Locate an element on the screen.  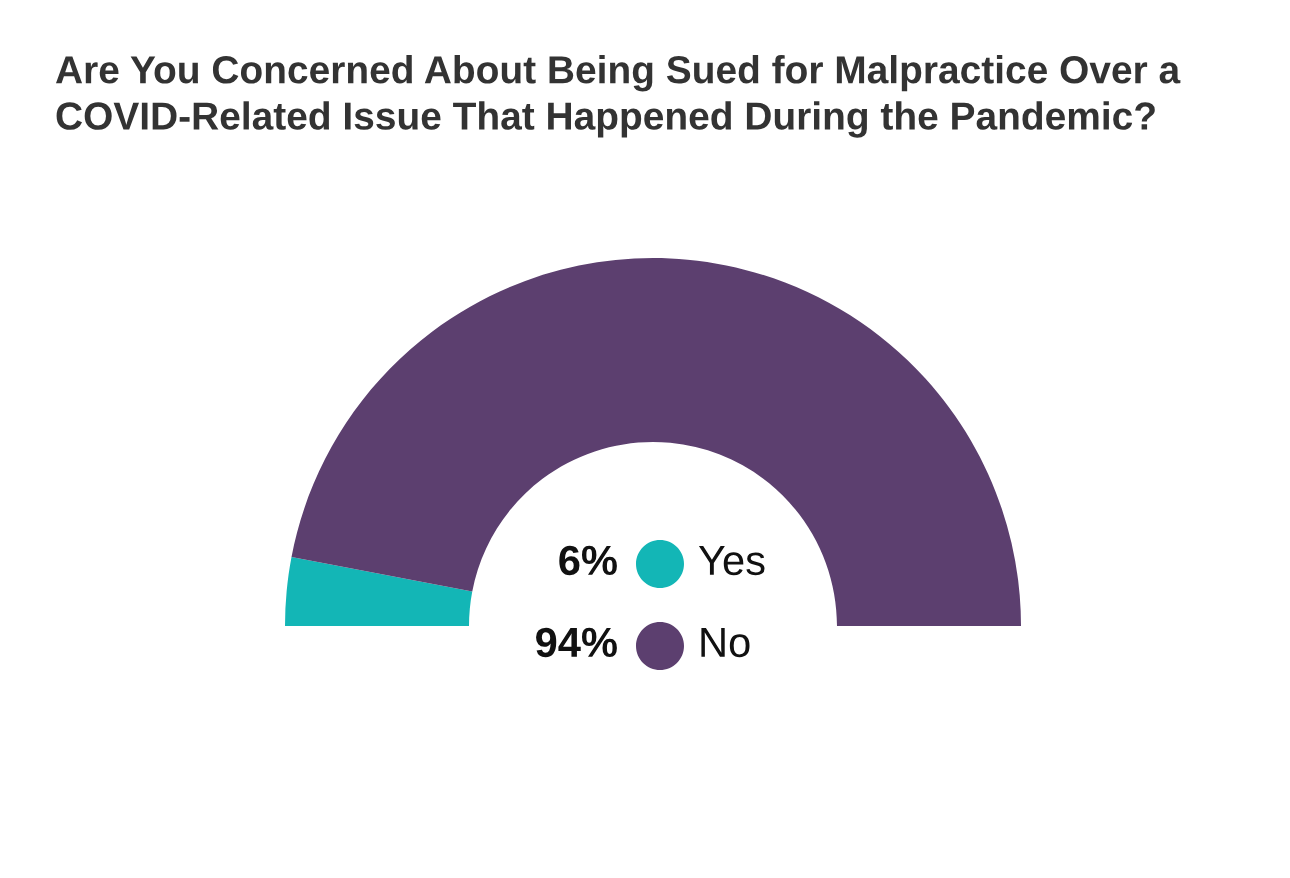
data-label: 94% is located at coordinates (576, 642).